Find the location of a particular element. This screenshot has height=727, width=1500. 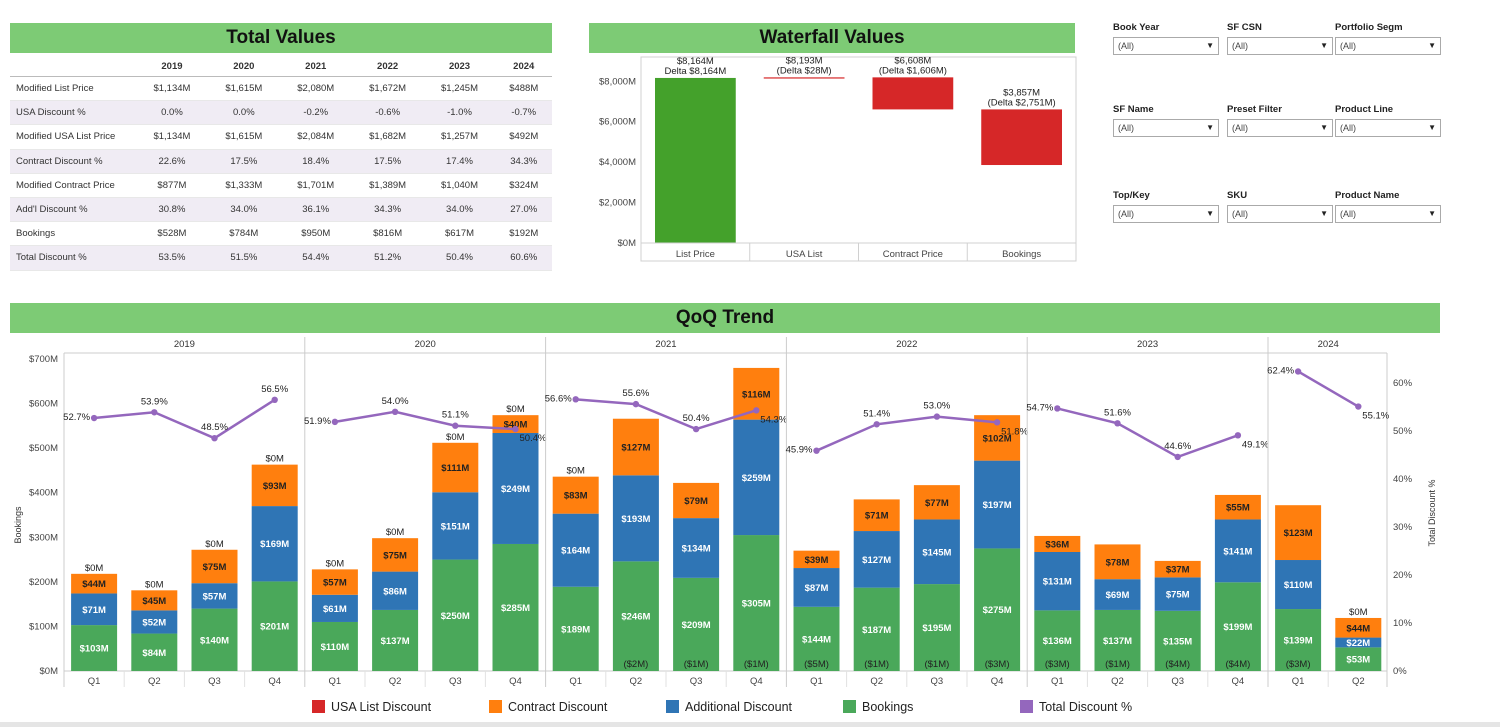

legend-item-contract-discount: Contract Discount is located at coordinates (548, 707).